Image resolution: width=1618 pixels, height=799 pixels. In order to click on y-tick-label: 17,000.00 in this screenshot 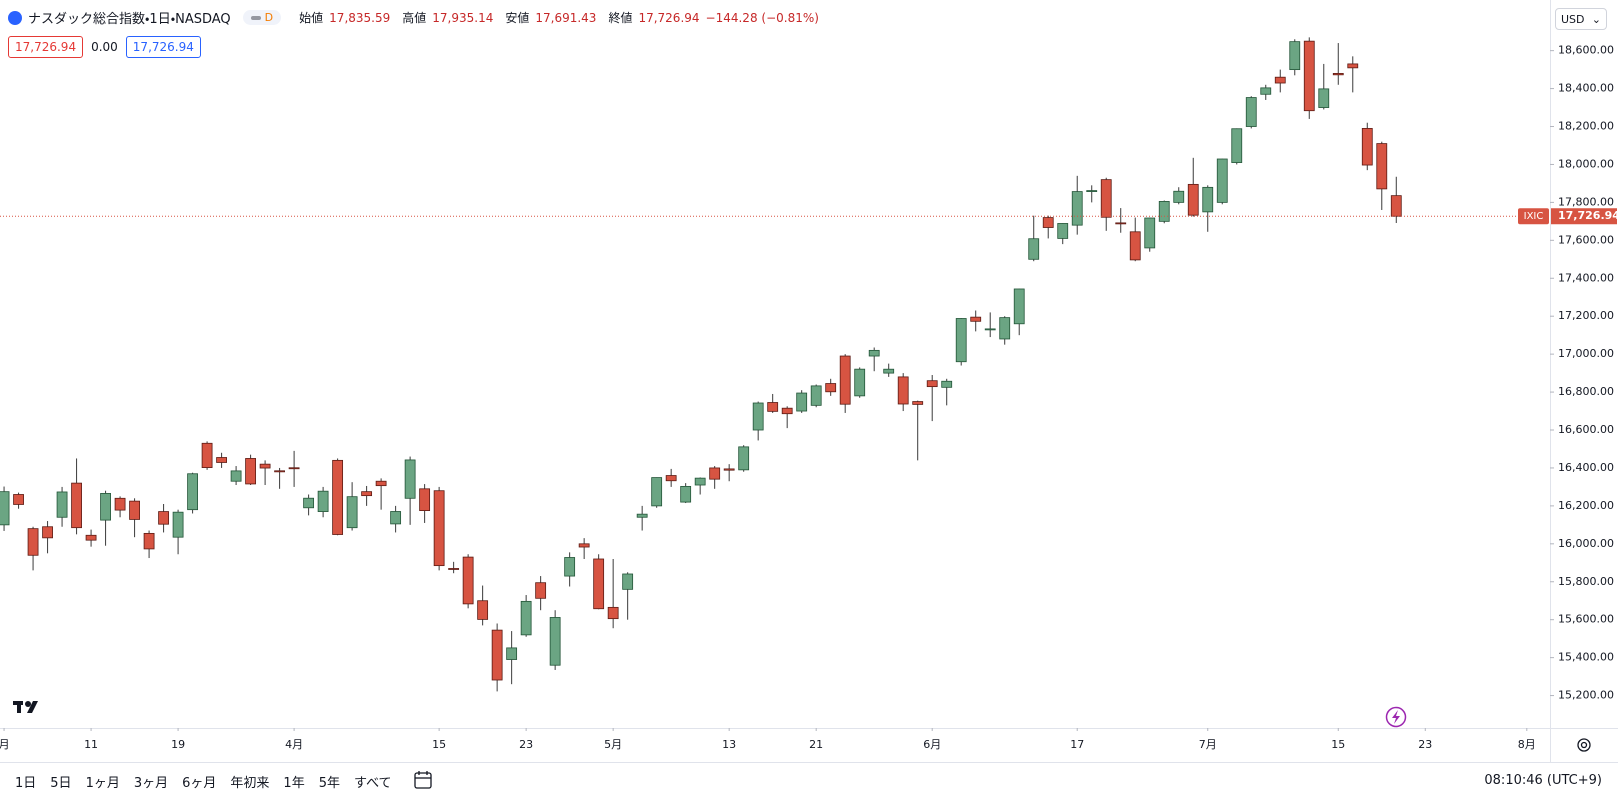, I will do `click(1586, 353)`.